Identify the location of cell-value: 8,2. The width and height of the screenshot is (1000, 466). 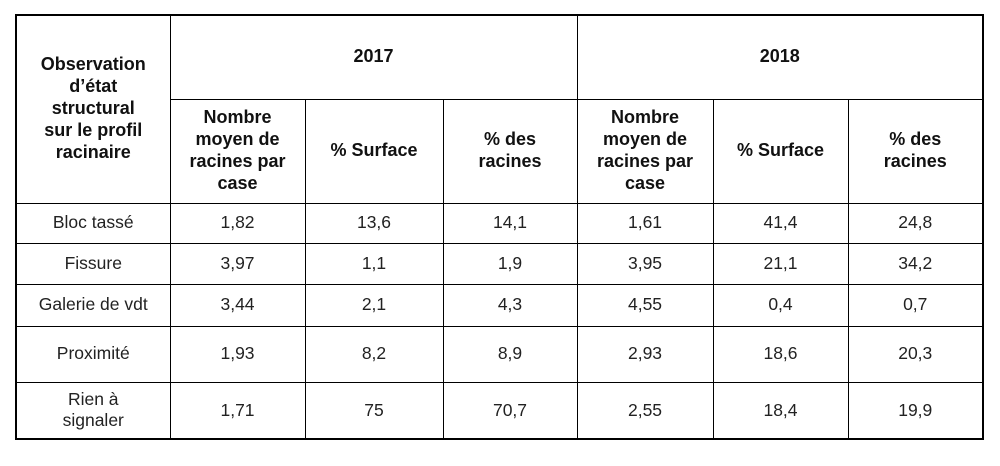
(374, 354).